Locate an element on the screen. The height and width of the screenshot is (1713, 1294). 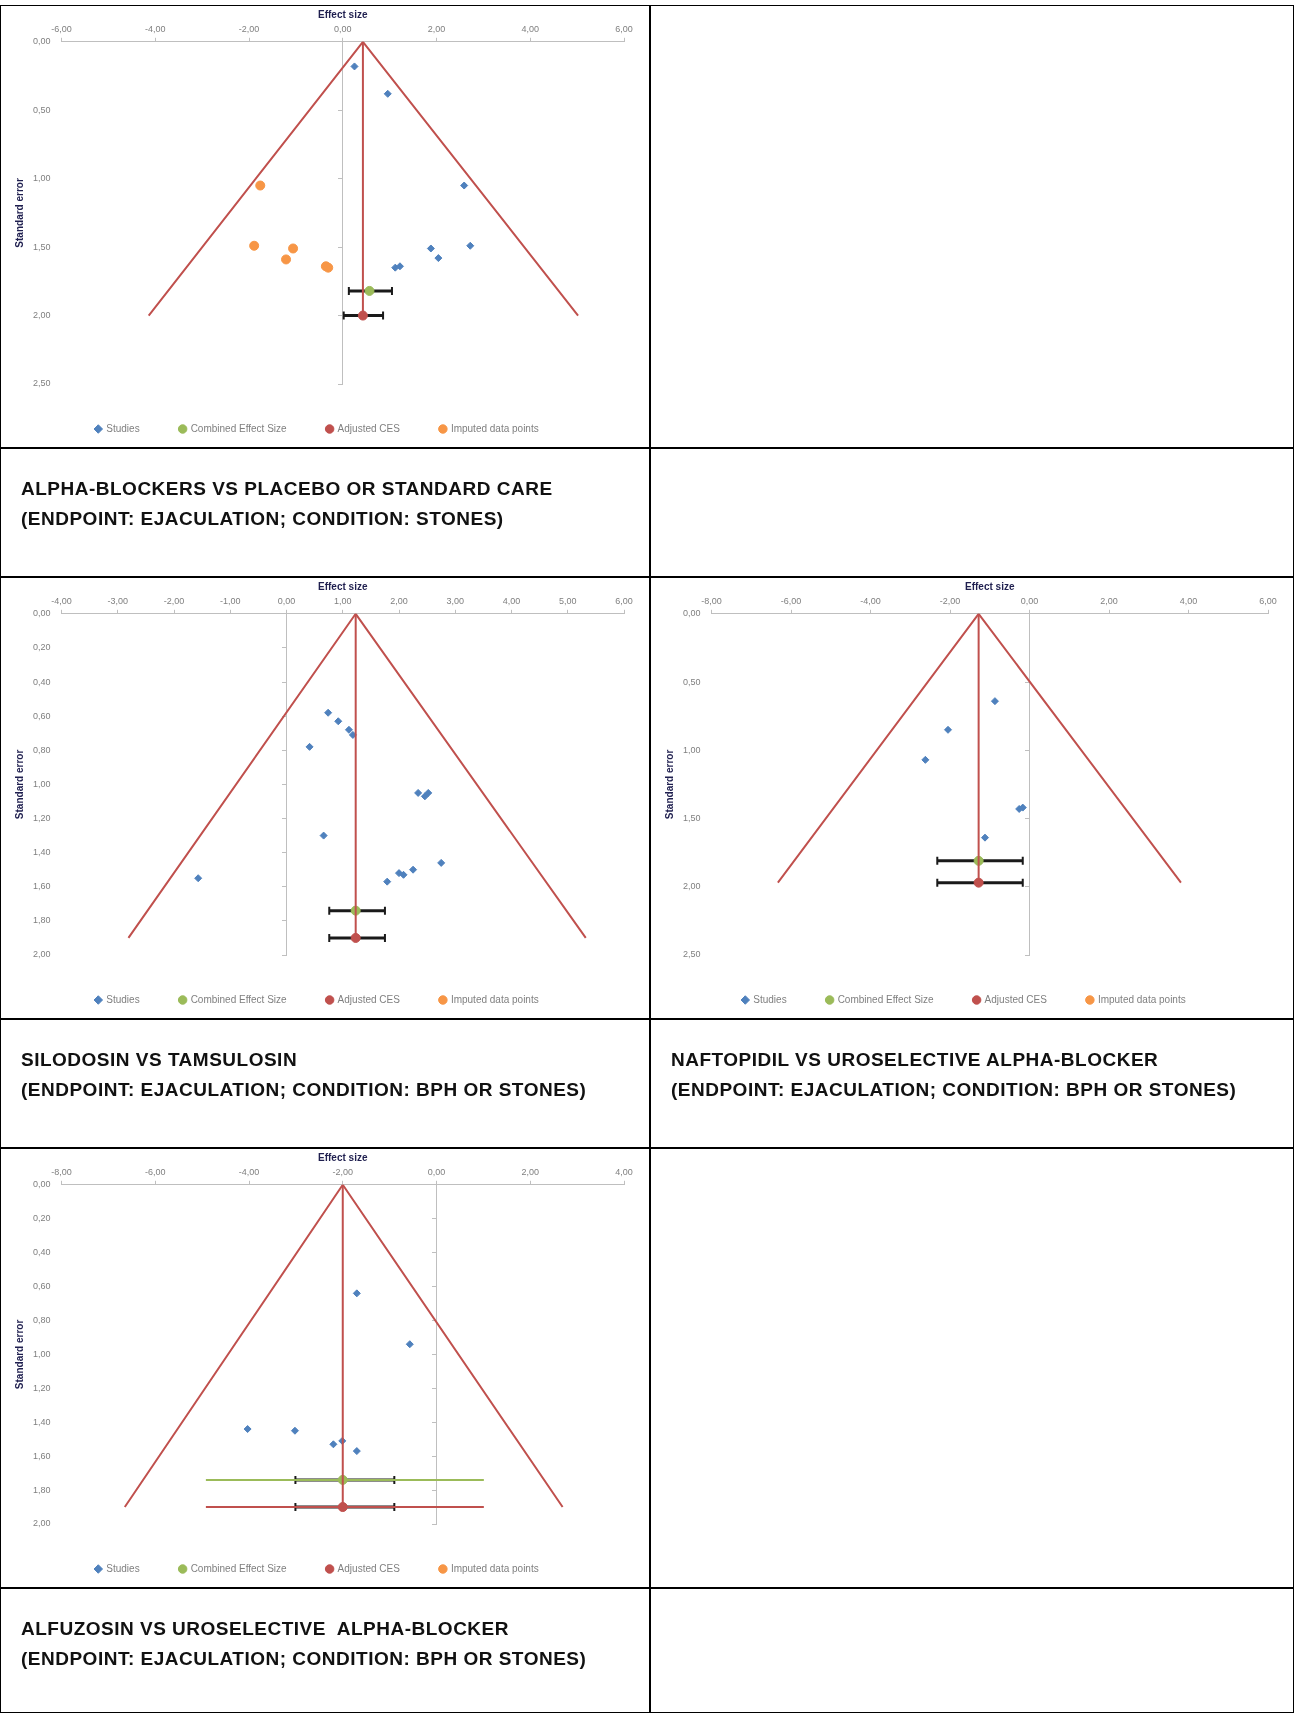
x-tick-label: -3,00 is located at coordinates (118, 600).